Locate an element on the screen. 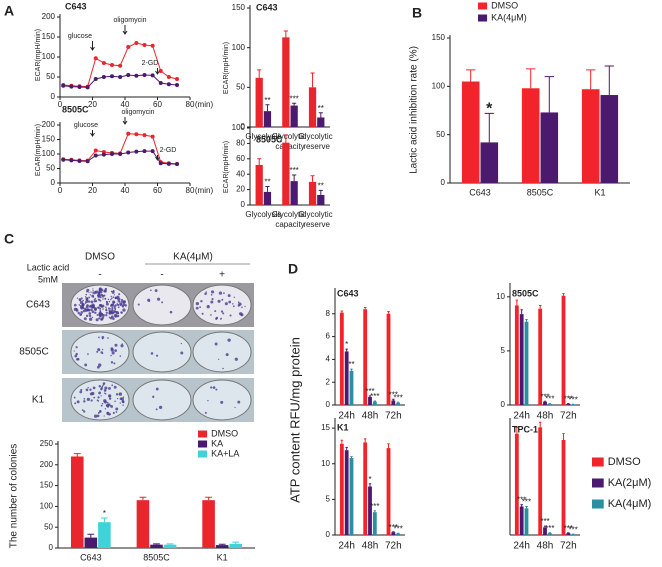  row-label: 8505C is located at coordinates (33, 352).